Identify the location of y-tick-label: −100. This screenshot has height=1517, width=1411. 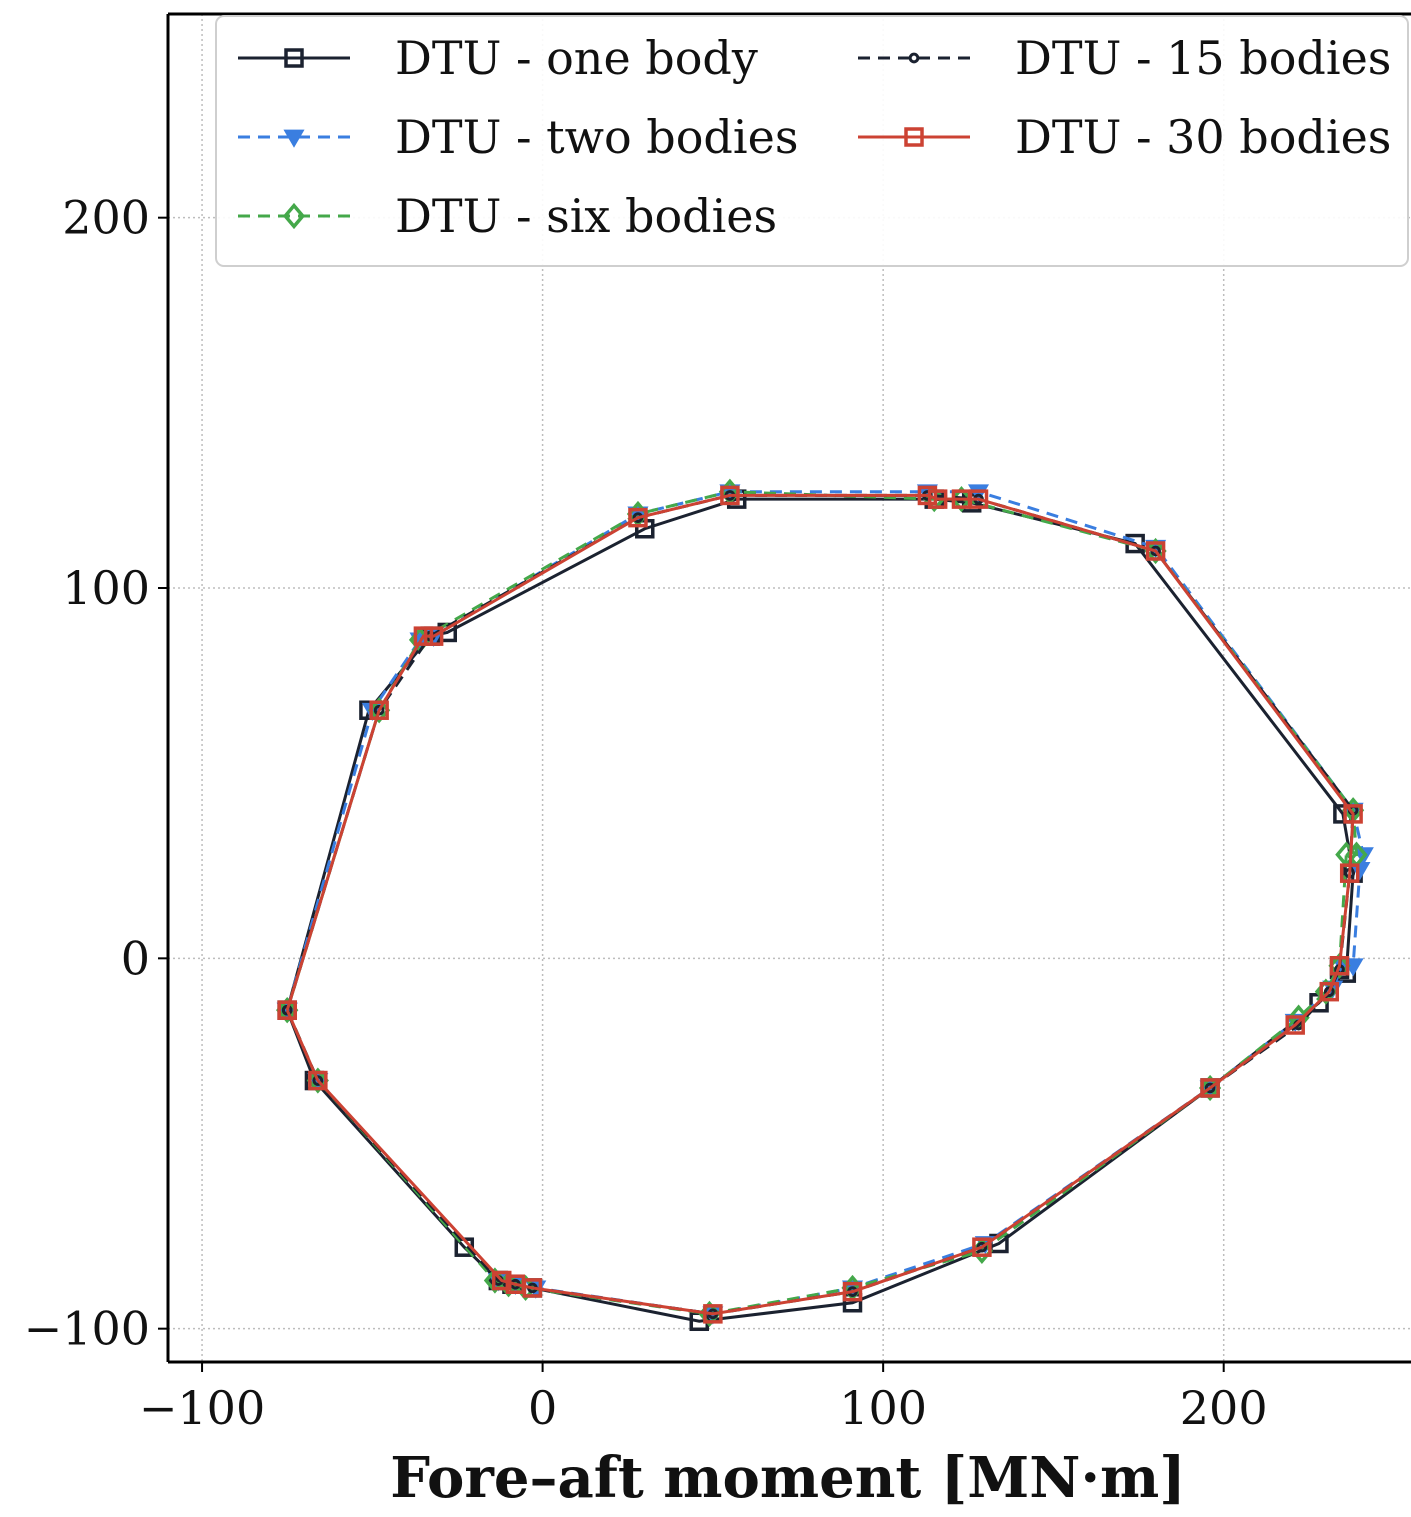
(87, 1329).